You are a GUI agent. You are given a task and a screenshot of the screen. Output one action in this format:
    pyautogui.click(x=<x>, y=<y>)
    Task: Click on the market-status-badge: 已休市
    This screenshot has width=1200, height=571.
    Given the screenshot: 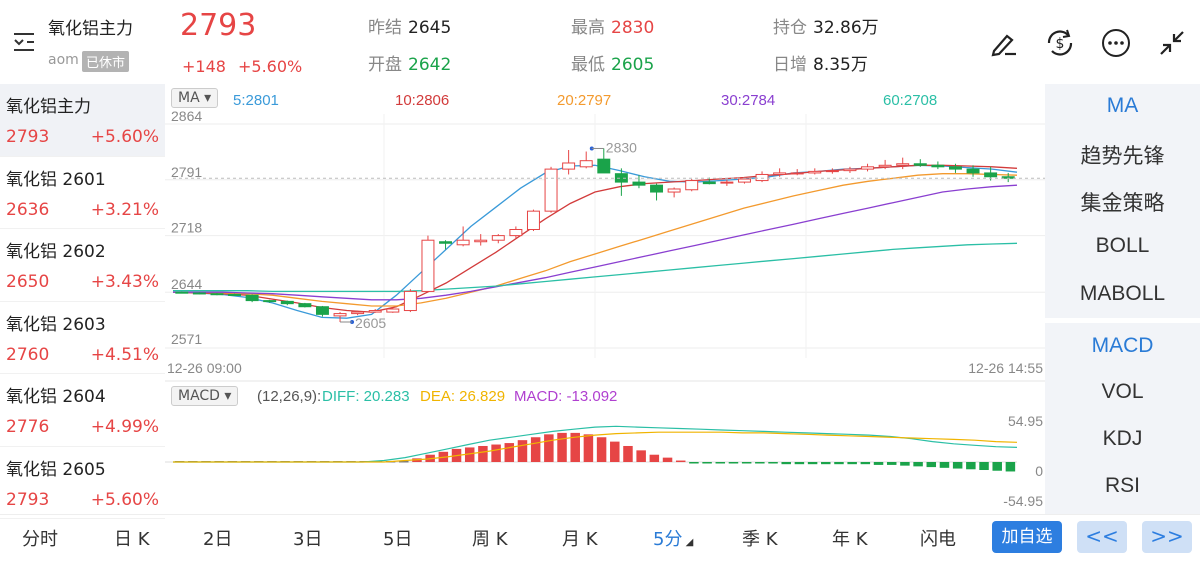 What is the action you would take?
    pyautogui.click(x=106, y=61)
    